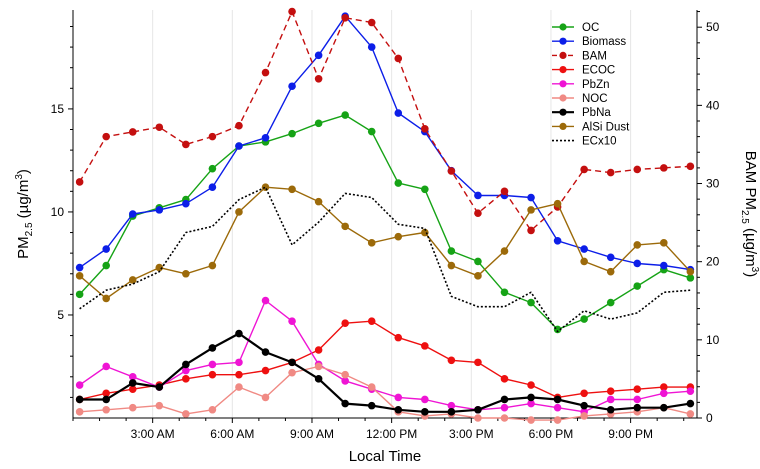 Image resolution: width=760 pixels, height=469 pixels. Describe the element at coordinates (589, 42) in the screenshot. I see `legend-item-biomass: Biomass` at that location.